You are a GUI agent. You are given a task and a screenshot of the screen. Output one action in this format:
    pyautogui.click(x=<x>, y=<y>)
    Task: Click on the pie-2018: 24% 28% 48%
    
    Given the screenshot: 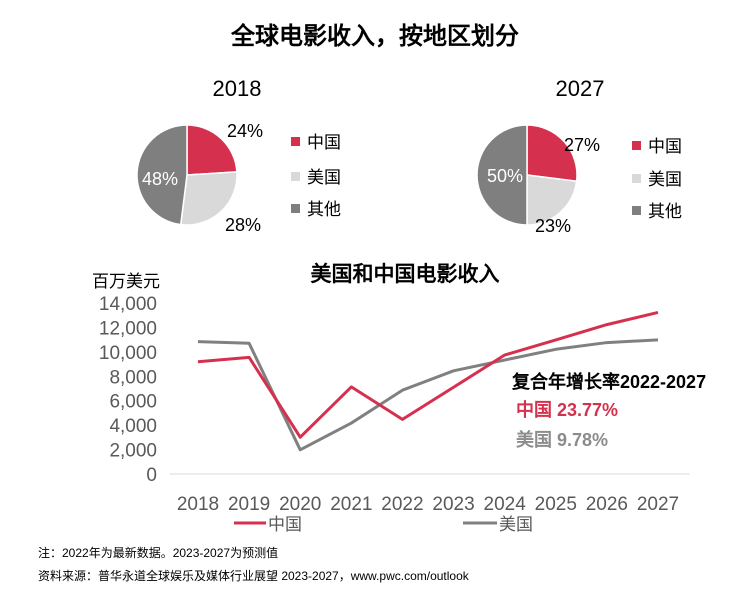 What is the action you would take?
    pyautogui.click(x=199, y=178)
    